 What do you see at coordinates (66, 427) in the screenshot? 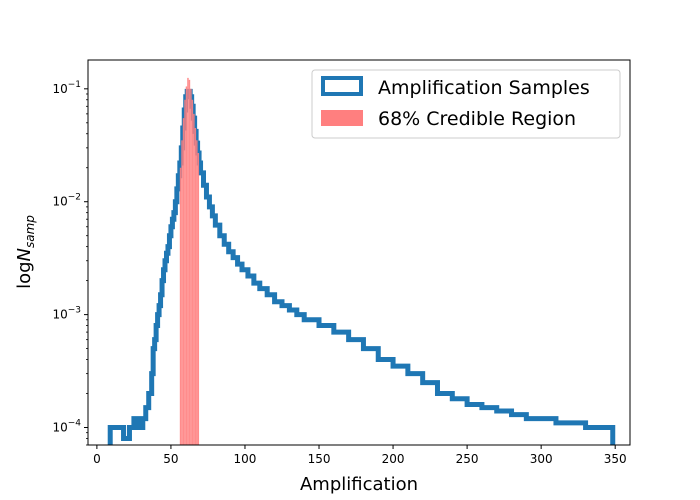
I see `y-tick-label: 10⁻⁴` at bounding box center [66, 427].